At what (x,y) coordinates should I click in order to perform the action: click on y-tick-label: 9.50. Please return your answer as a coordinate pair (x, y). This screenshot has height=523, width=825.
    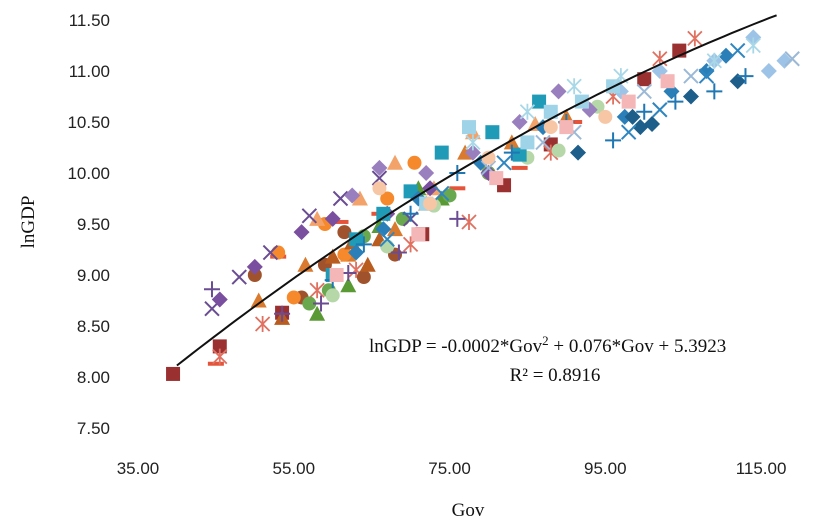
    Looking at the image, I should click on (93, 224).